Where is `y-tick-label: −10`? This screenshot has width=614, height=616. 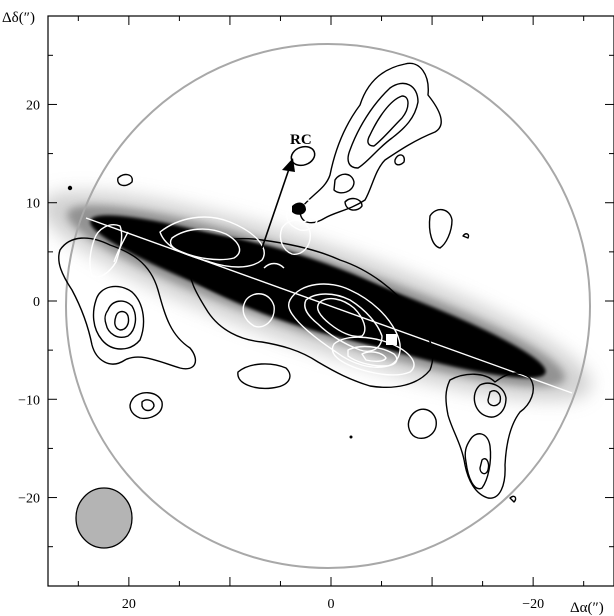 y-tick-label: −10 is located at coordinates (29, 400).